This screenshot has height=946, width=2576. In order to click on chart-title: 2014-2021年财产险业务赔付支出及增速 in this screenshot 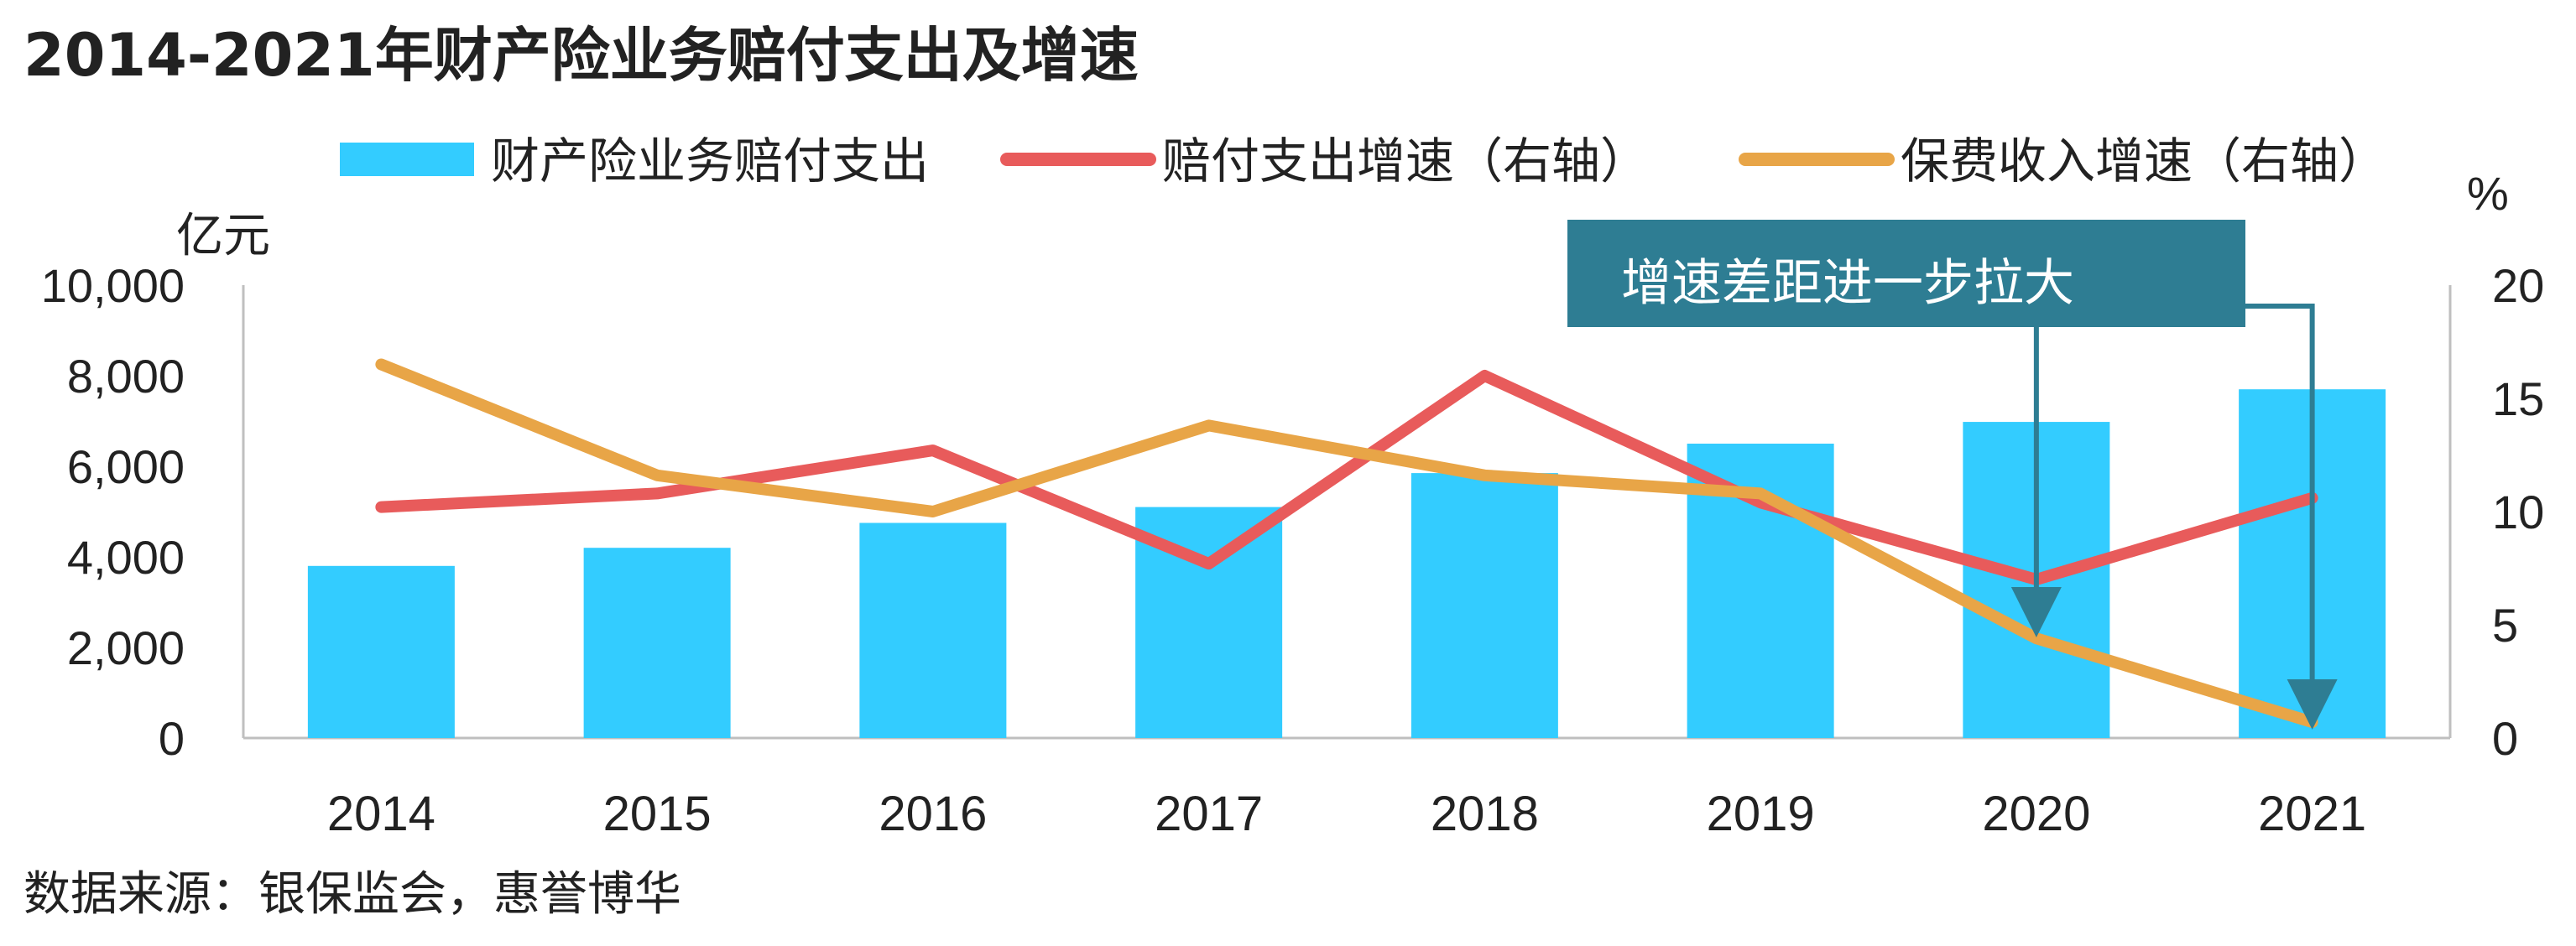, I will do `click(581, 55)`.